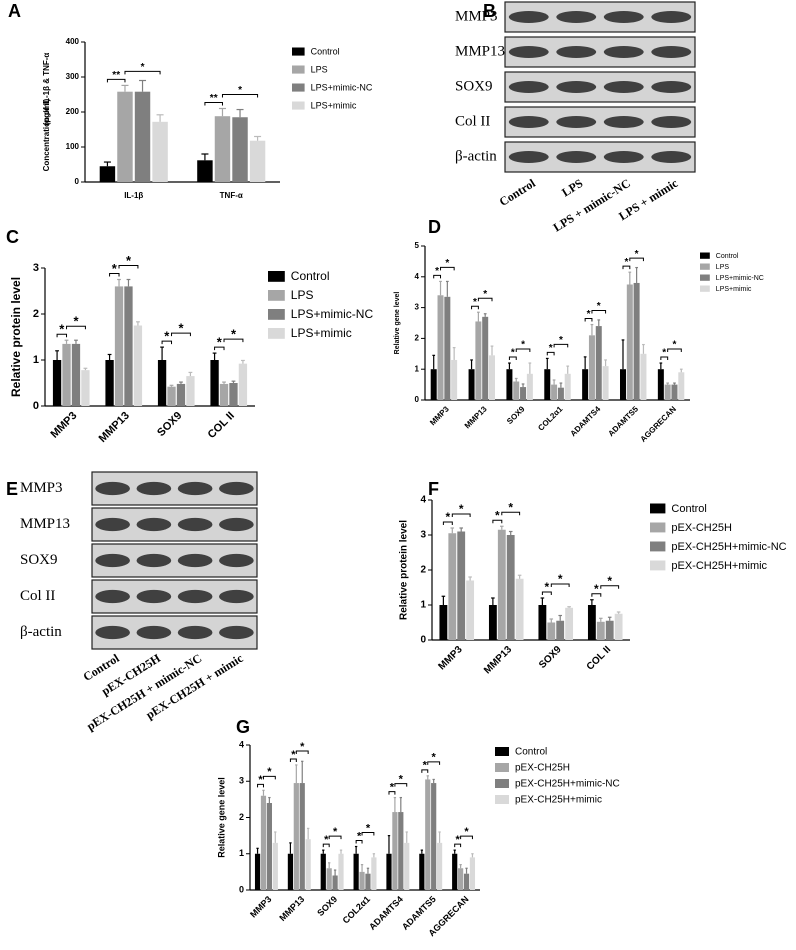 The height and width of the screenshot is (950, 796). Describe the element at coordinates (423, 535) in the screenshot. I see `y-tick-label: 3` at that location.